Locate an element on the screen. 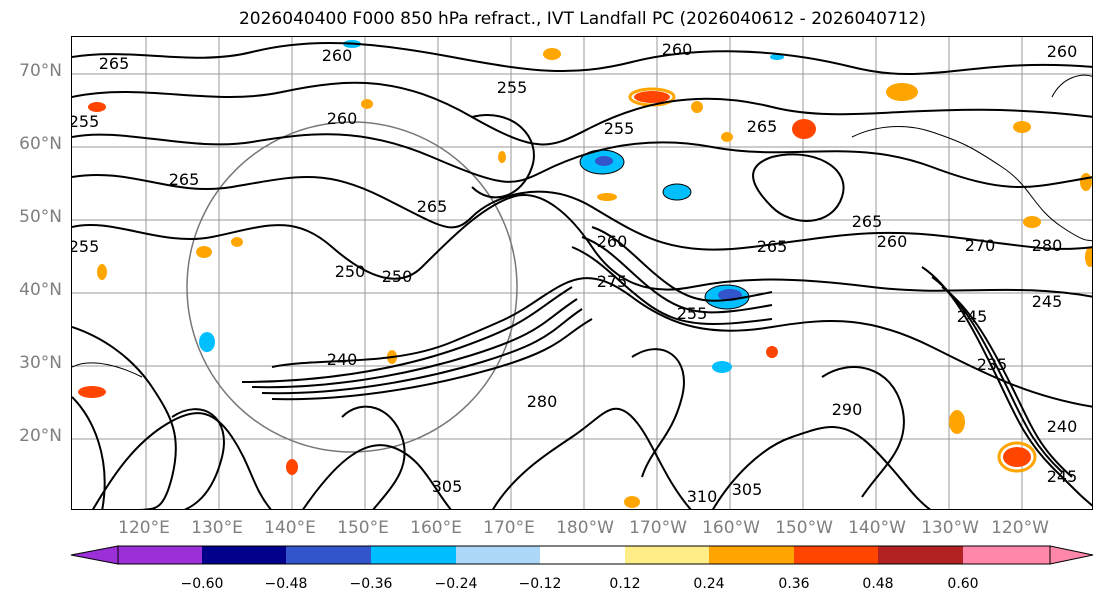 This screenshot has width=1105, height=604. contour-label: 275 is located at coordinates (612, 281).